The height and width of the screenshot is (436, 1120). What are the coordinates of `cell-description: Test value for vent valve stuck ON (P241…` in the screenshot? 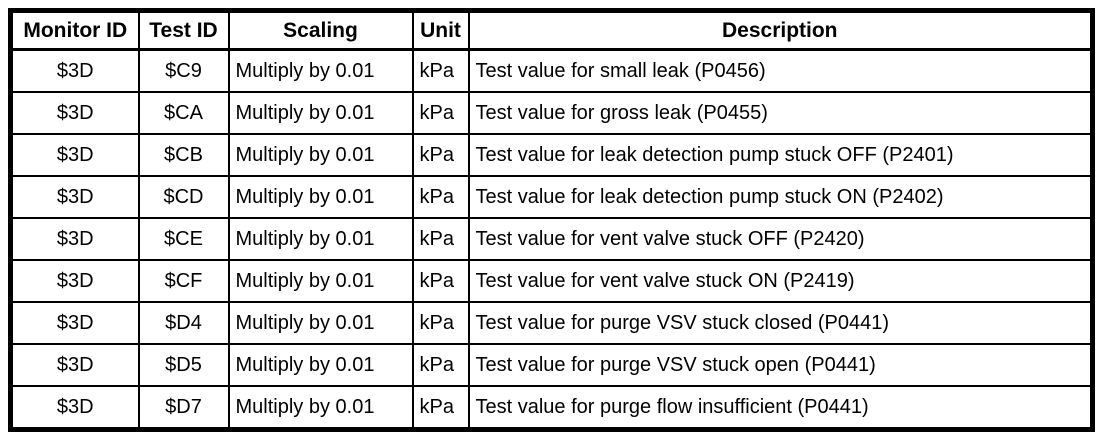 It's located at (780, 281).